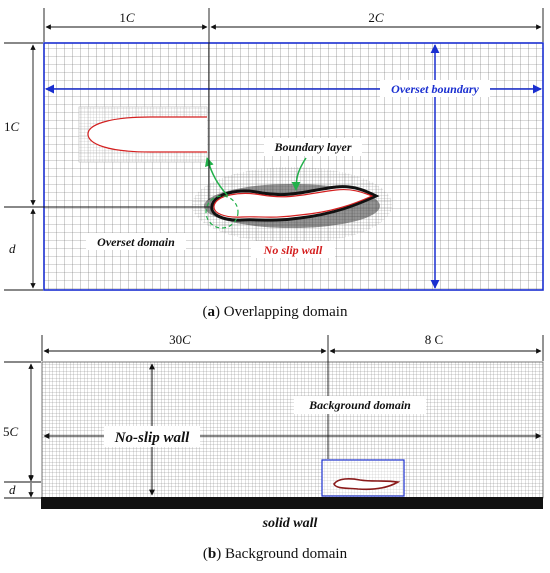  Describe the element at coordinates (299, 174) in the screenshot. I see `boundary-layer-arrow` at that location.